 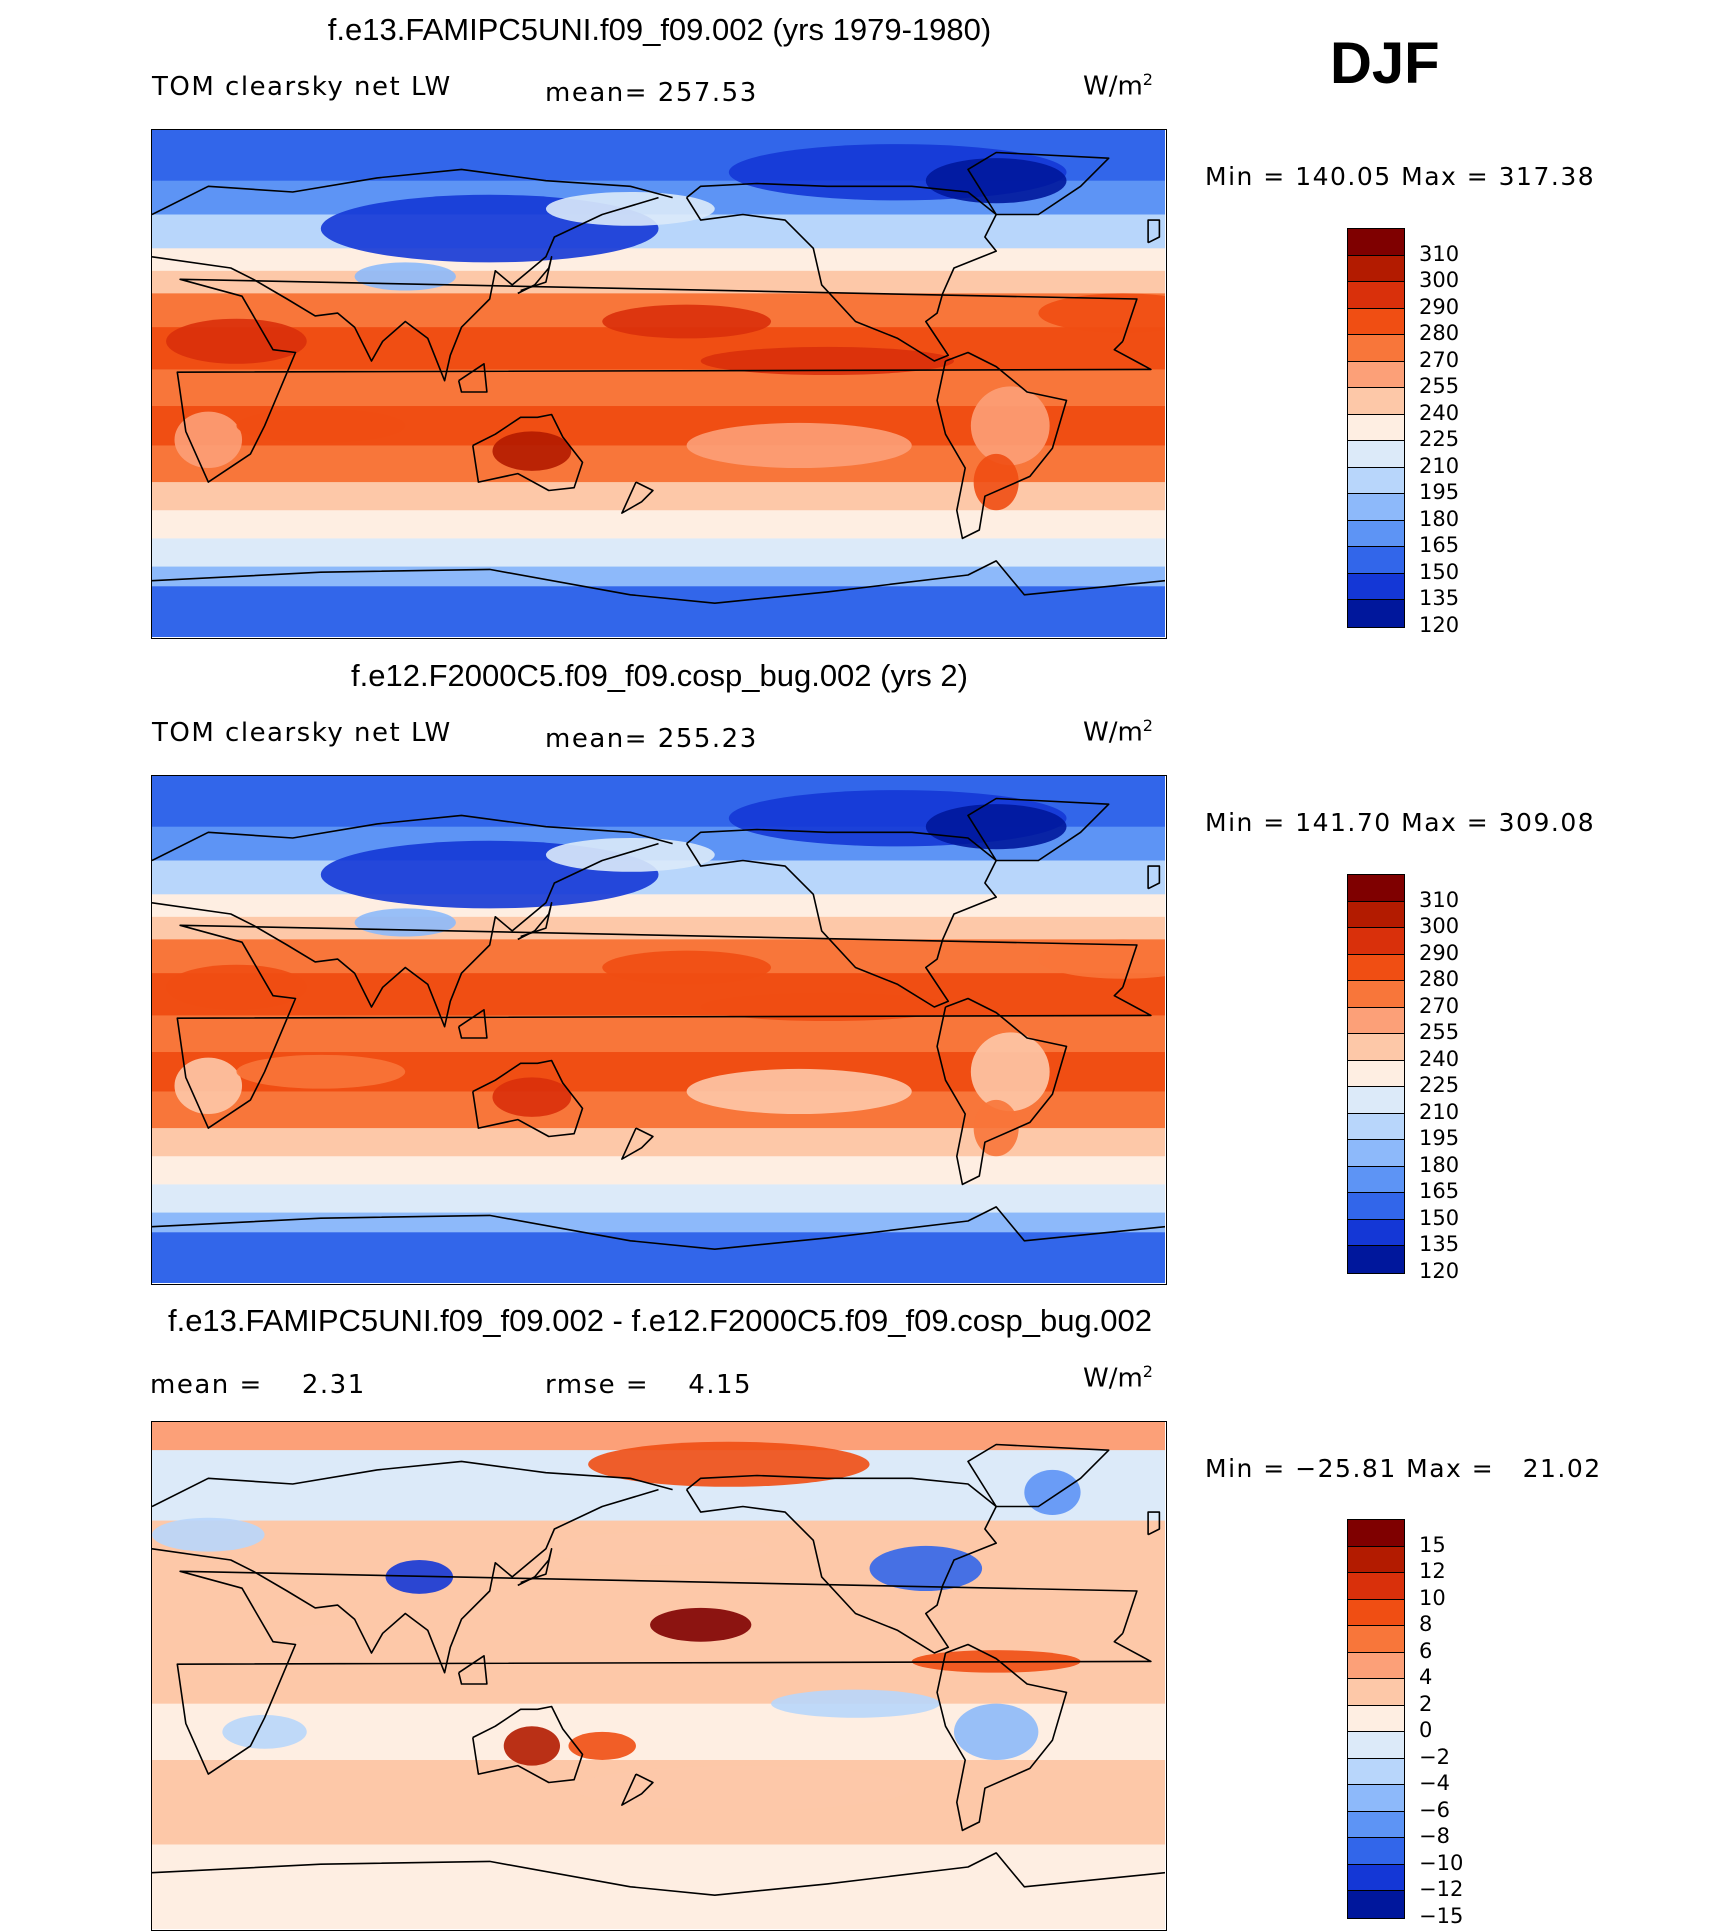 I want to click on panel1-minmax: Min = 140.05 Max = 317.38, so click(x=1400, y=176).